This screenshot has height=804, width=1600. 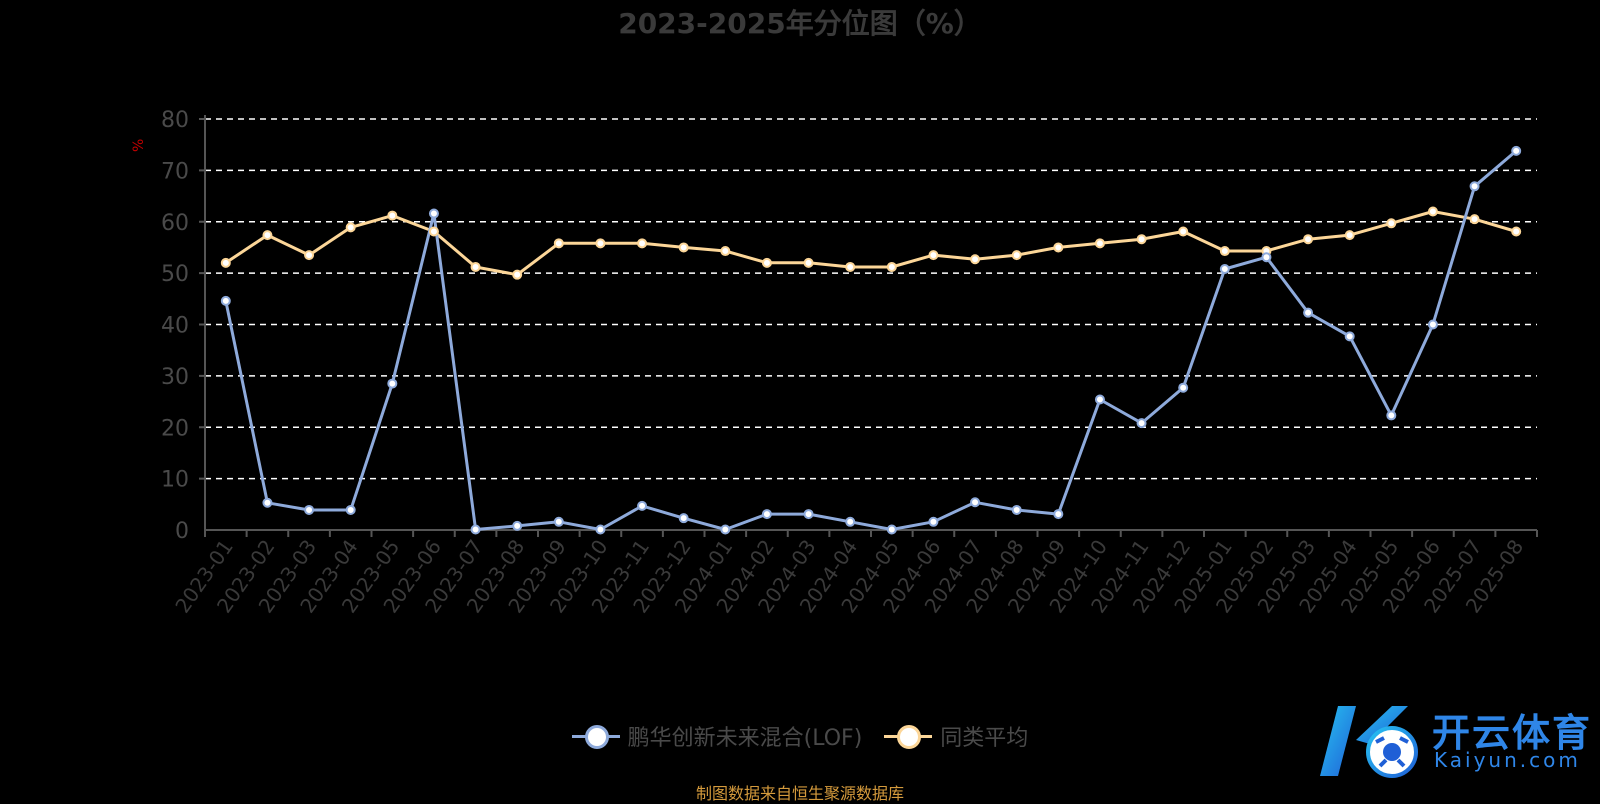 What do you see at coordinates (984, 738) in the screenshot?
I see `legend-label-average: 同类平均` at bounding box center [984, 738].